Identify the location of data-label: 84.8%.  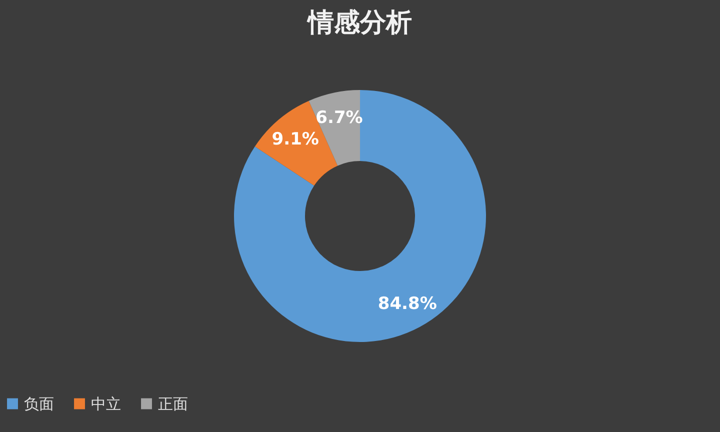
(407, 304).